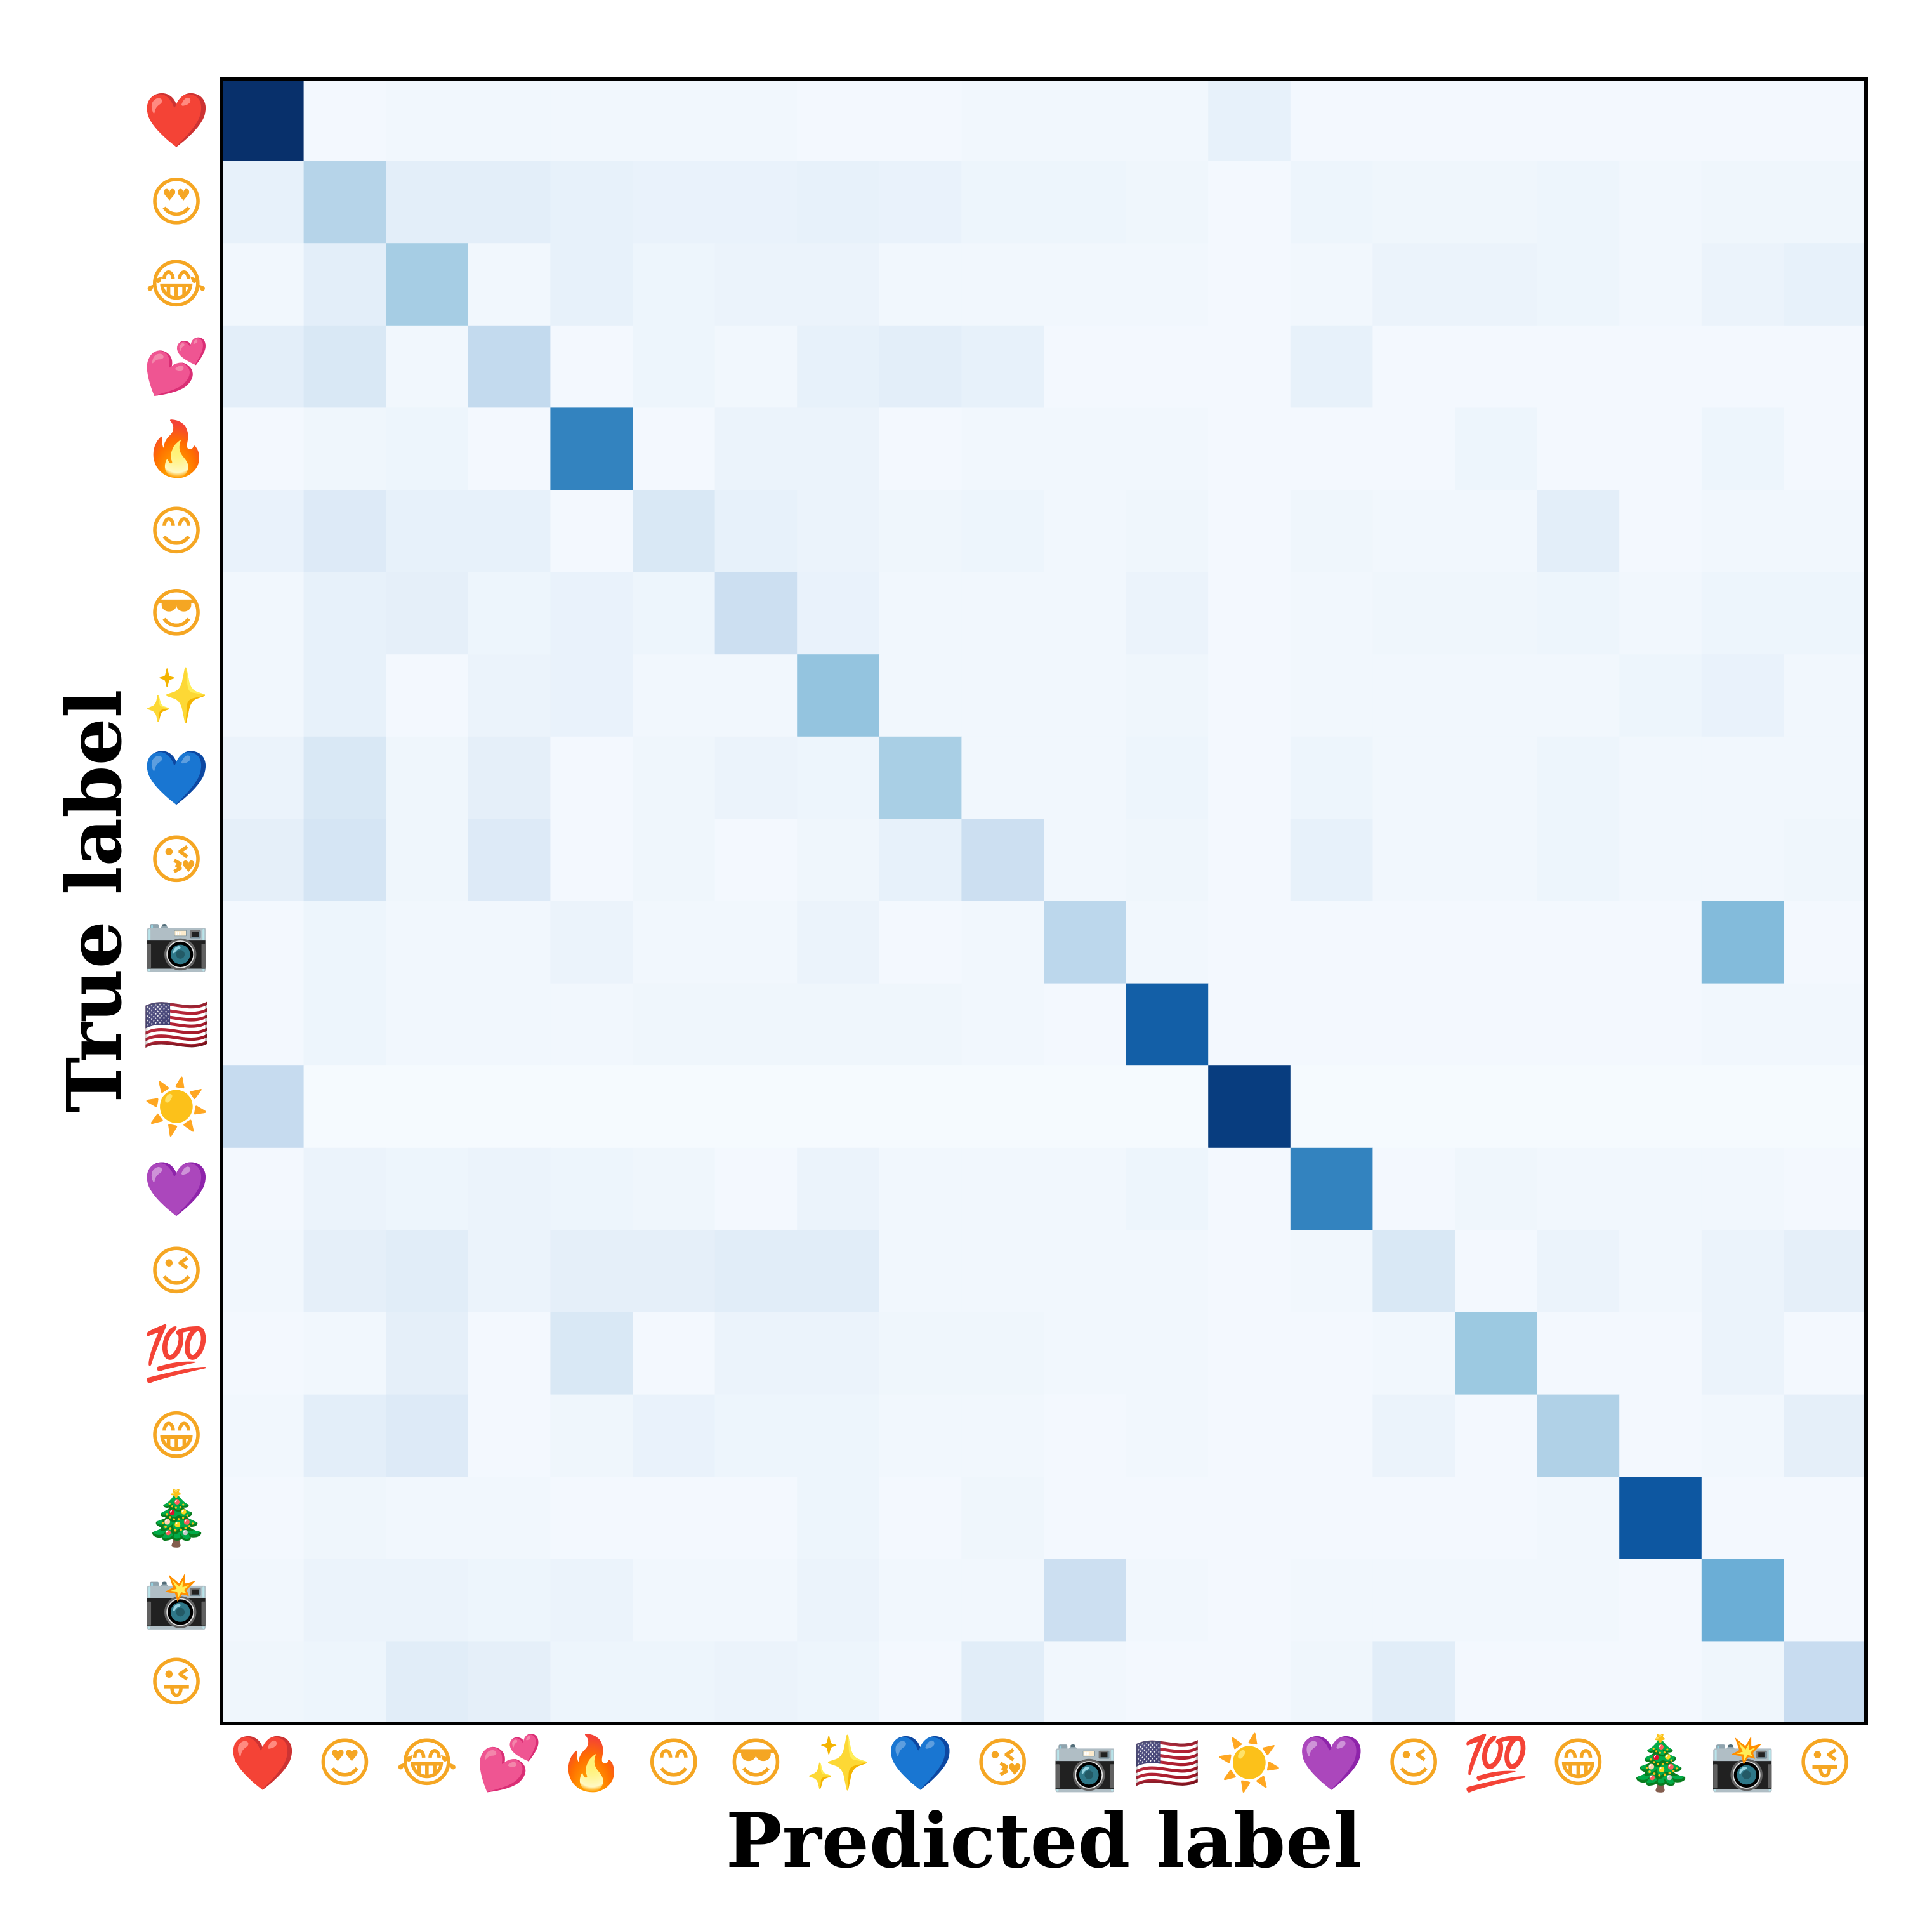  Describe the element at coordinates (838, 449) in the screenshot. I see `heatmap-cell-r4-c7` at that location.